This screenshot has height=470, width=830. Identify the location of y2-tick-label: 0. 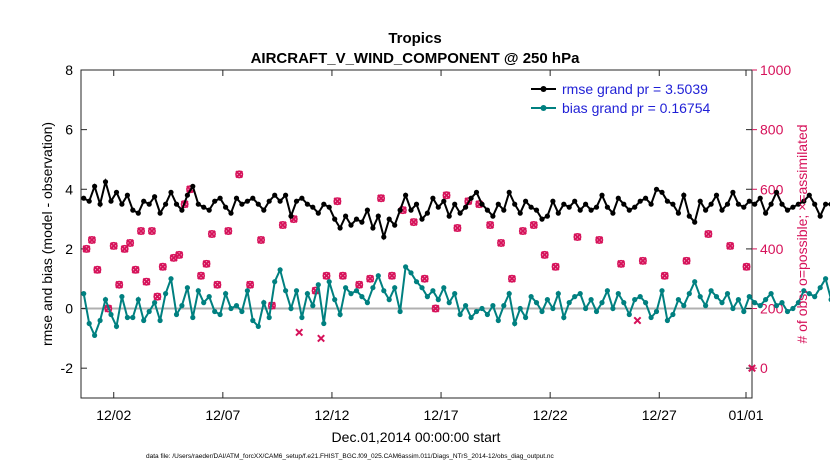
(764, 368).